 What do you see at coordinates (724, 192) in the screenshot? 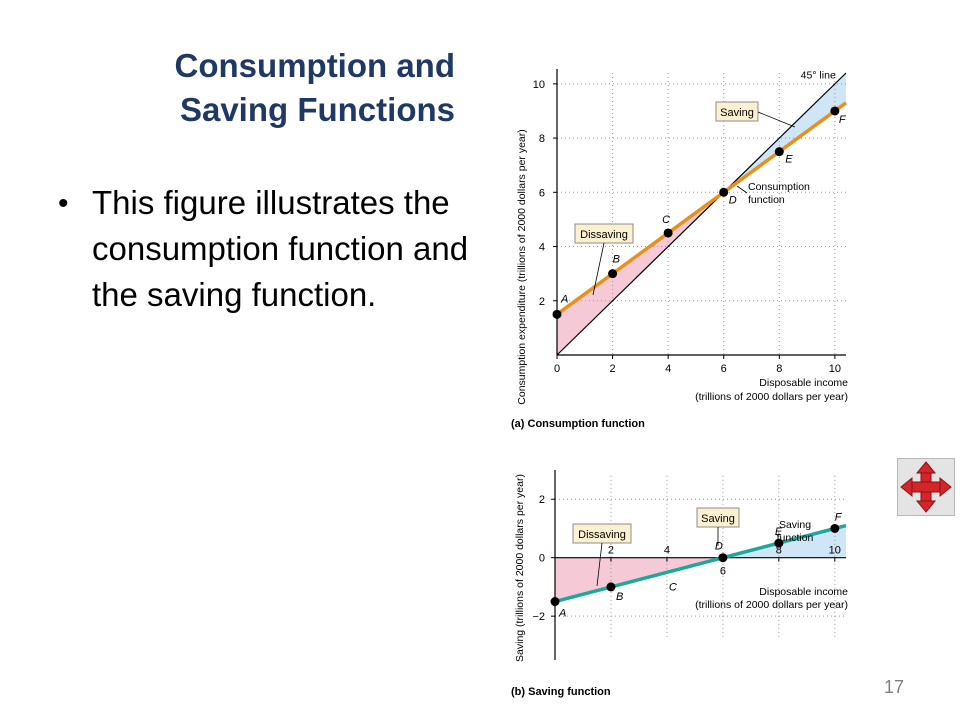
I see `point-D` at bounding box center [724, 192].